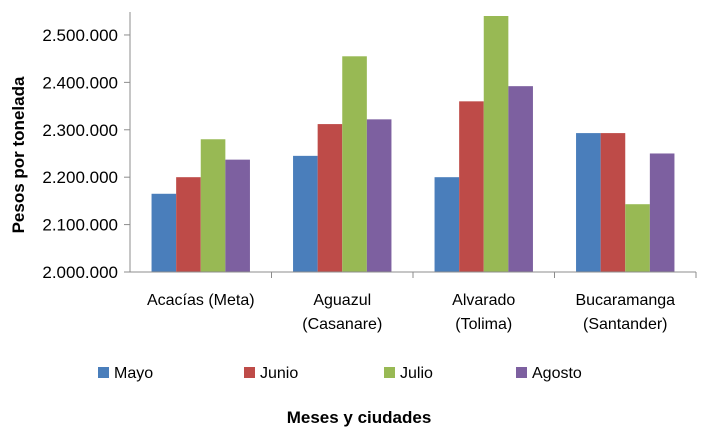 This screenshot has height=429, width=708. What do you see at coordinates (18, 154) in the screenshot?
I see `y-axis-title: Pesos por tonelada` at bounding box center [18, 154].